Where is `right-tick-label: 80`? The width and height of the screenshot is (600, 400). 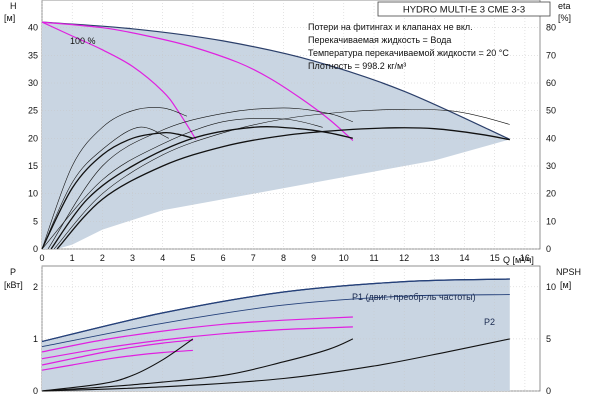
right-tick-label: 80 is located at coordinates (551, 28).